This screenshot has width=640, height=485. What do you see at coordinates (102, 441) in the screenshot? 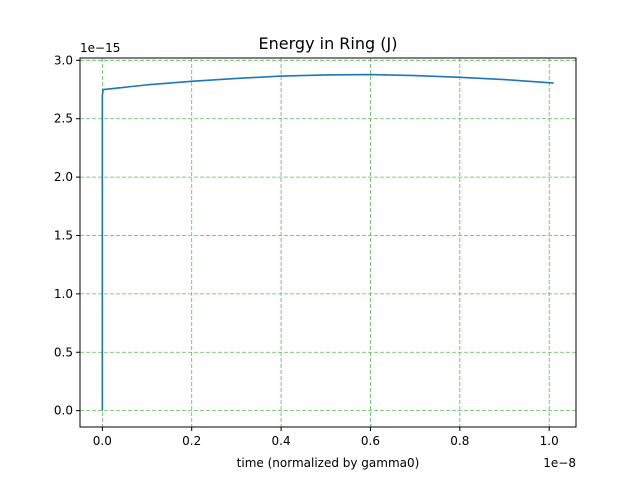
I see `x-tick-label: 0.0` at bounding box center [102, 441].